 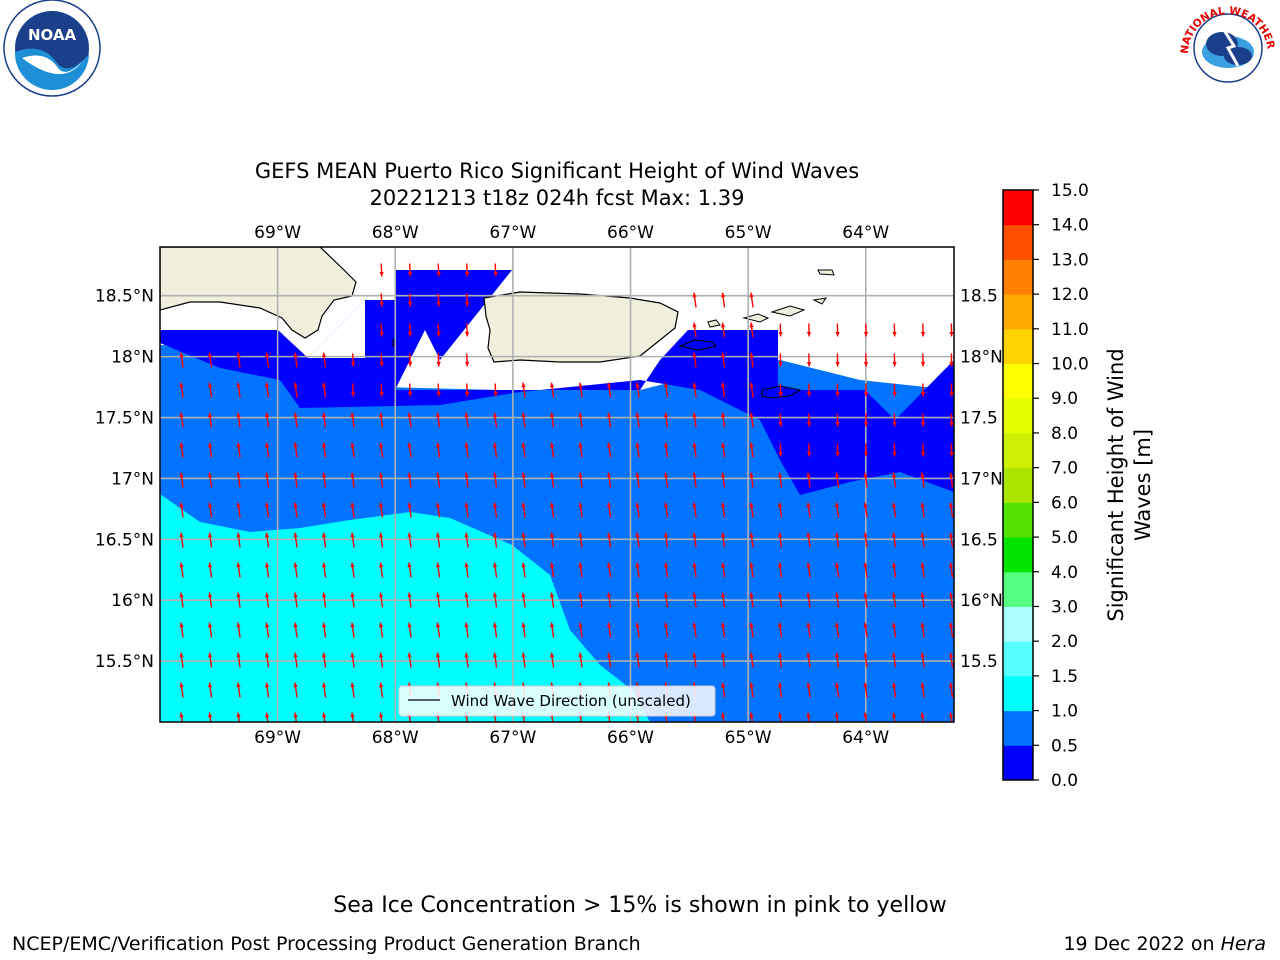 I want to click on lat-tick-label-right: 15.5, so click(x=979, y=662).